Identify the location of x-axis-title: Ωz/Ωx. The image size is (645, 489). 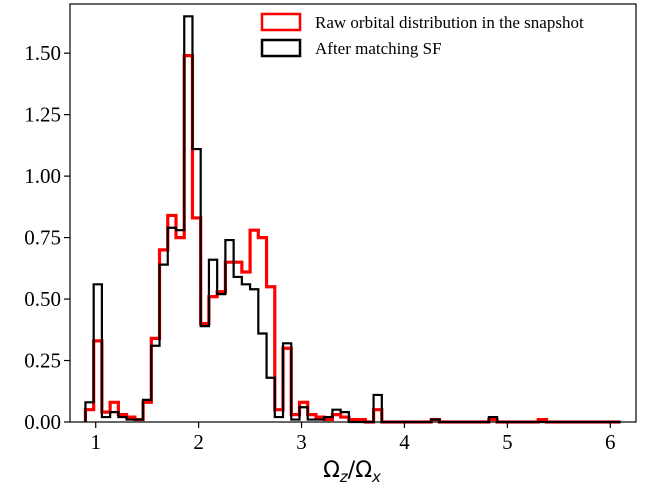
(352, 472).